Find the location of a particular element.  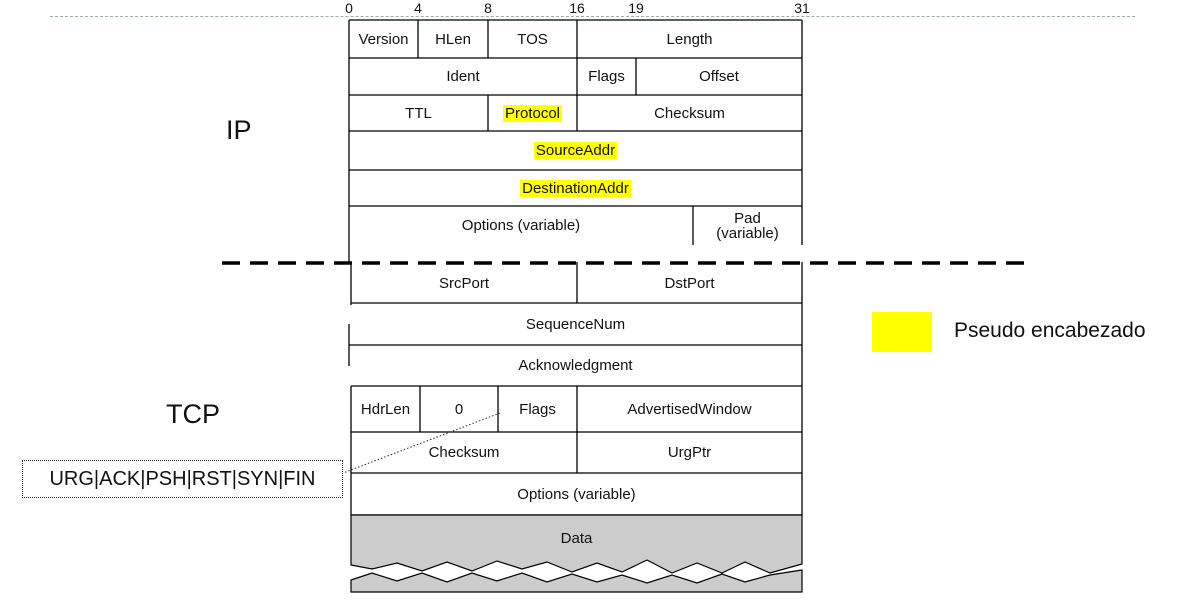

ip-destination-addr-label: DestinationAddr is located at coordinates (575, 188).